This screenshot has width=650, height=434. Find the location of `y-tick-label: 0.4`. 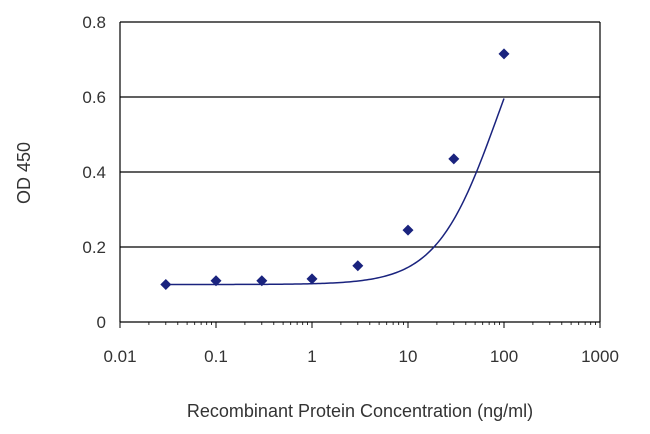

y-tick-label: 0.4 is located at coordinates (94, 172).